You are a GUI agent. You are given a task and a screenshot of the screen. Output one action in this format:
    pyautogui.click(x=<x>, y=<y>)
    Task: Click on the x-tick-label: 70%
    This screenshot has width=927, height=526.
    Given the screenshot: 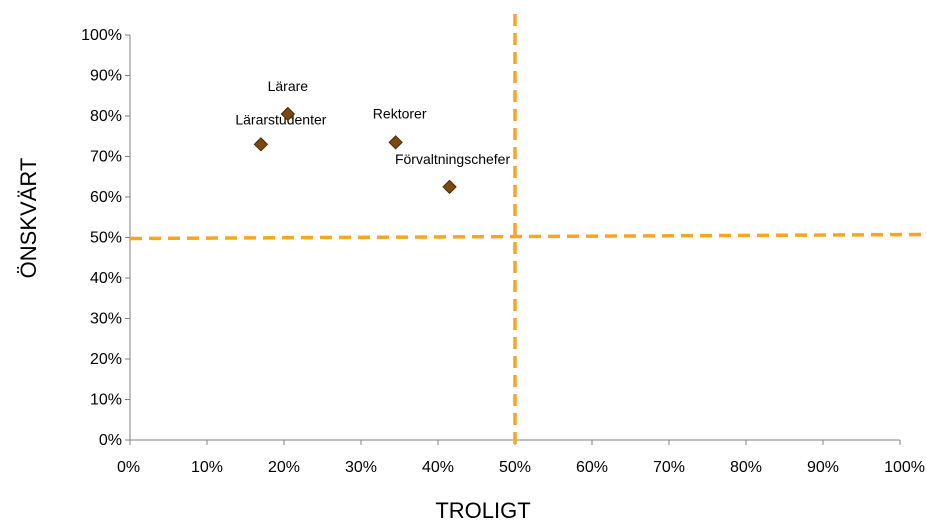 What is the action you would take?
    pyautogui.click(x=669, y=467)
    